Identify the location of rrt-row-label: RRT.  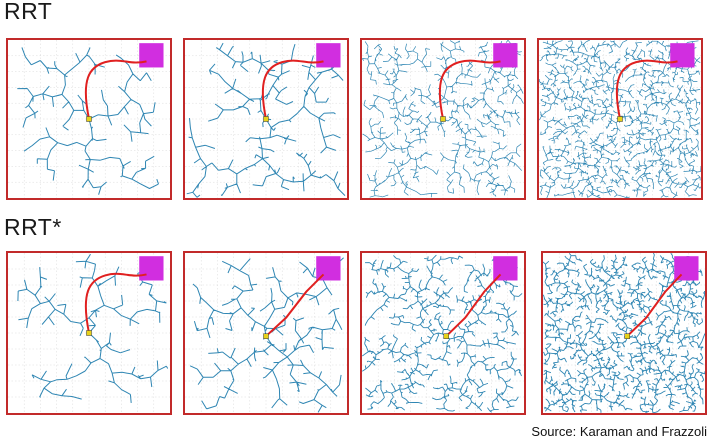
(28, 12).